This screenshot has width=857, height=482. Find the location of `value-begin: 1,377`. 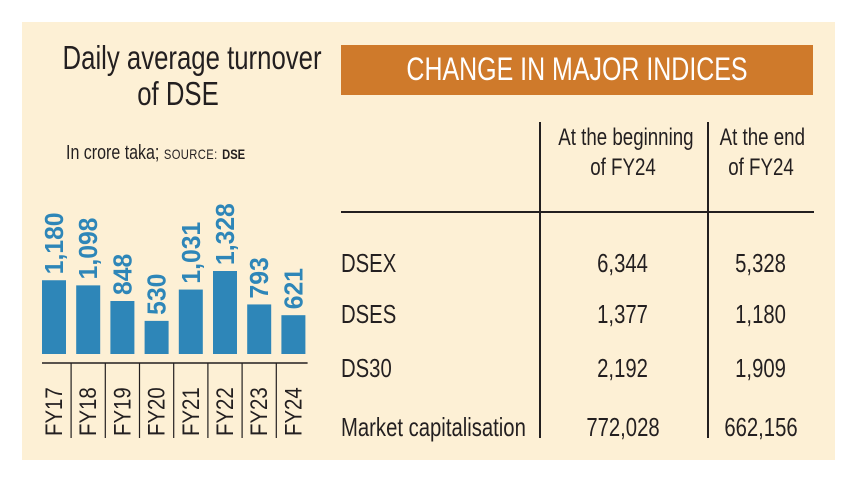

value-begin: 1,377 is located at coordinates (623, 314).